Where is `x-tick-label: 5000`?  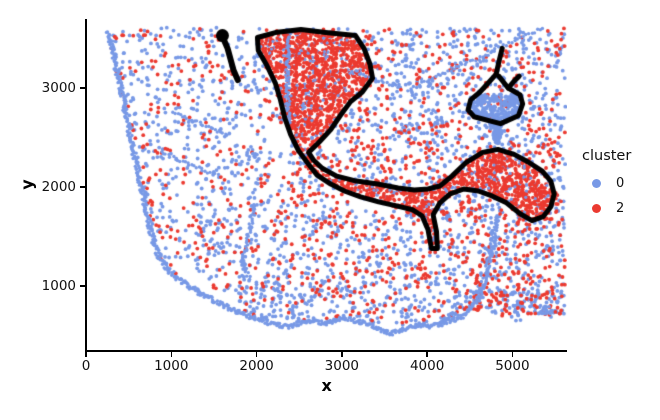 x-tick-label: 5000 is located at coordinates (512, 366).